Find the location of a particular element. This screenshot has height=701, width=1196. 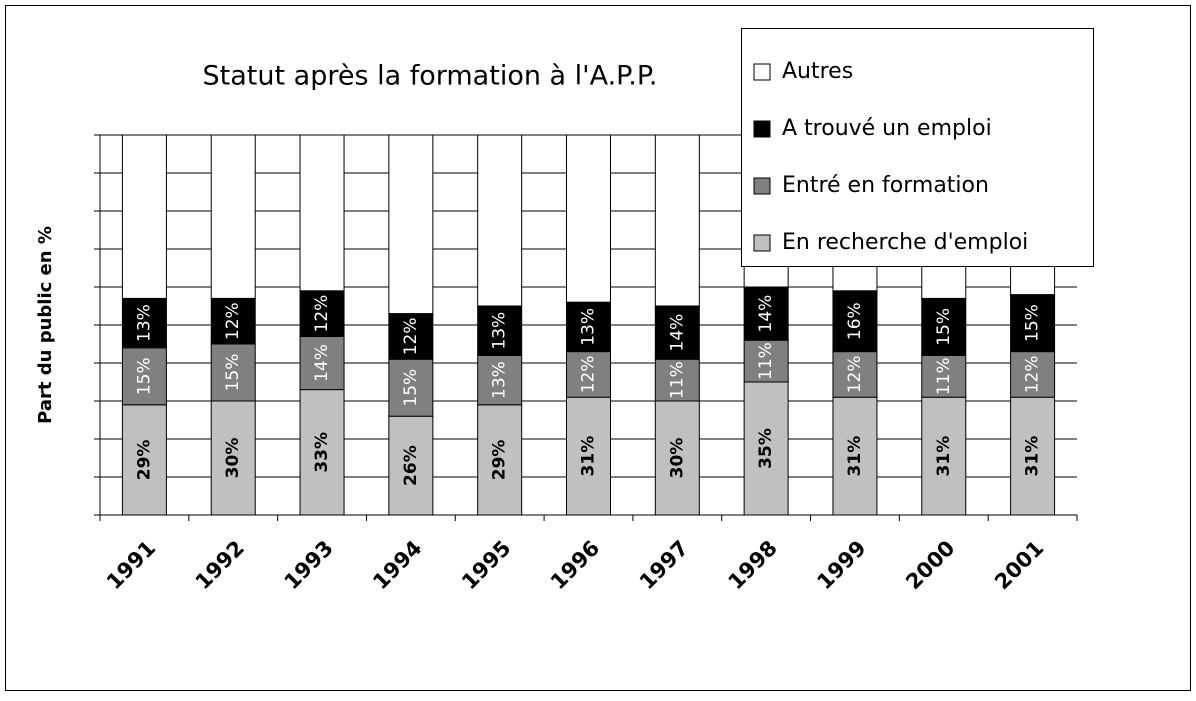

legend-label: Entré en formation is located at coordinates (885, 185).